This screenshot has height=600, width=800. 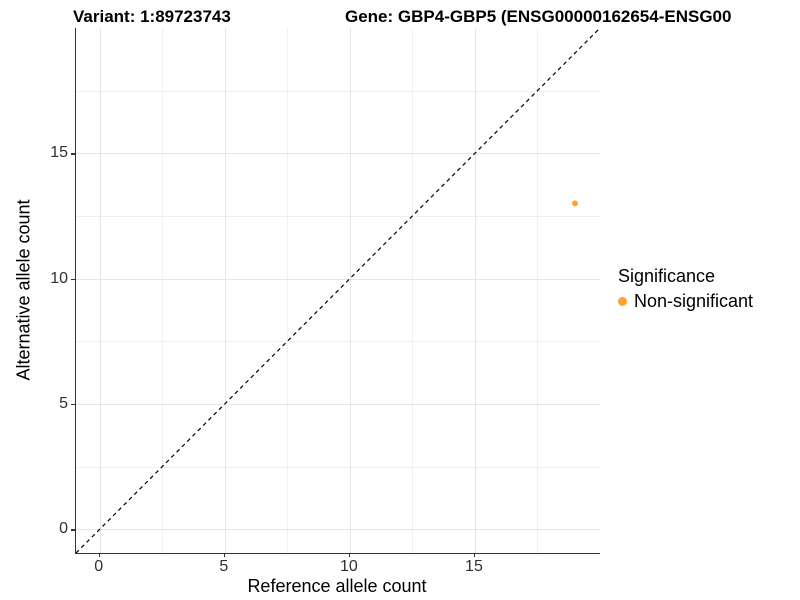 What do you see at coordinates (574, 203) in the screenshot?
I see `data-point` at bounding box center [574, 203].